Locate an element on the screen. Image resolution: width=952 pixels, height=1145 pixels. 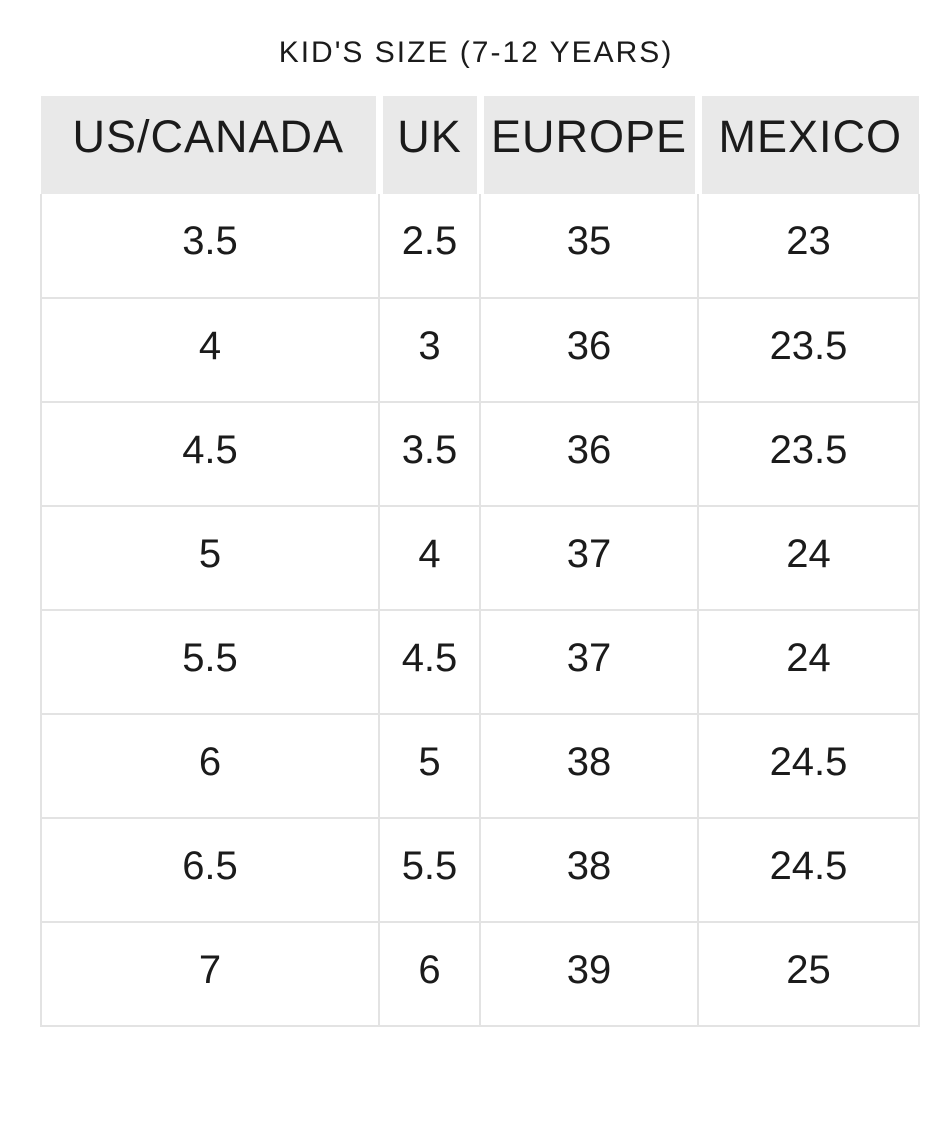
table-row: 6.5 5.5 38 24.5 is located at coordinates (480, 870).